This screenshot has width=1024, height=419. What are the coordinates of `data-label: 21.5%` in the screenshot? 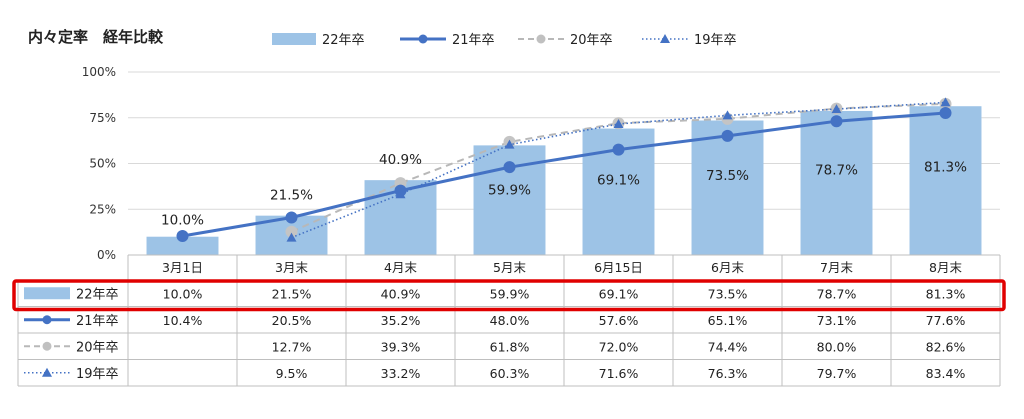 It's located at (291, 196).